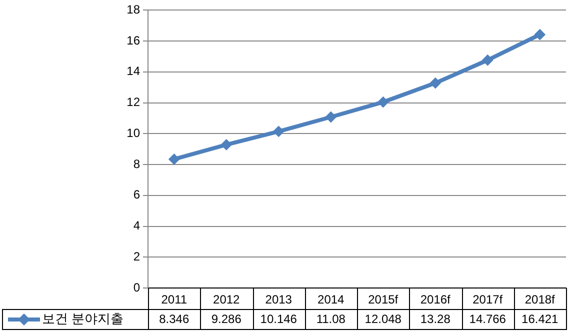  Describe the element at coordinates (136, 163) in the screenshot. I see `y-tick-label: 8` at that location.